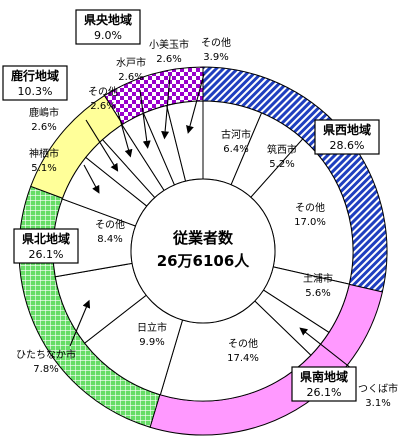 This screenshot has height=446, width=406. I want to click on region-label-2: 県北地域 26.1%, so click(46, 246).